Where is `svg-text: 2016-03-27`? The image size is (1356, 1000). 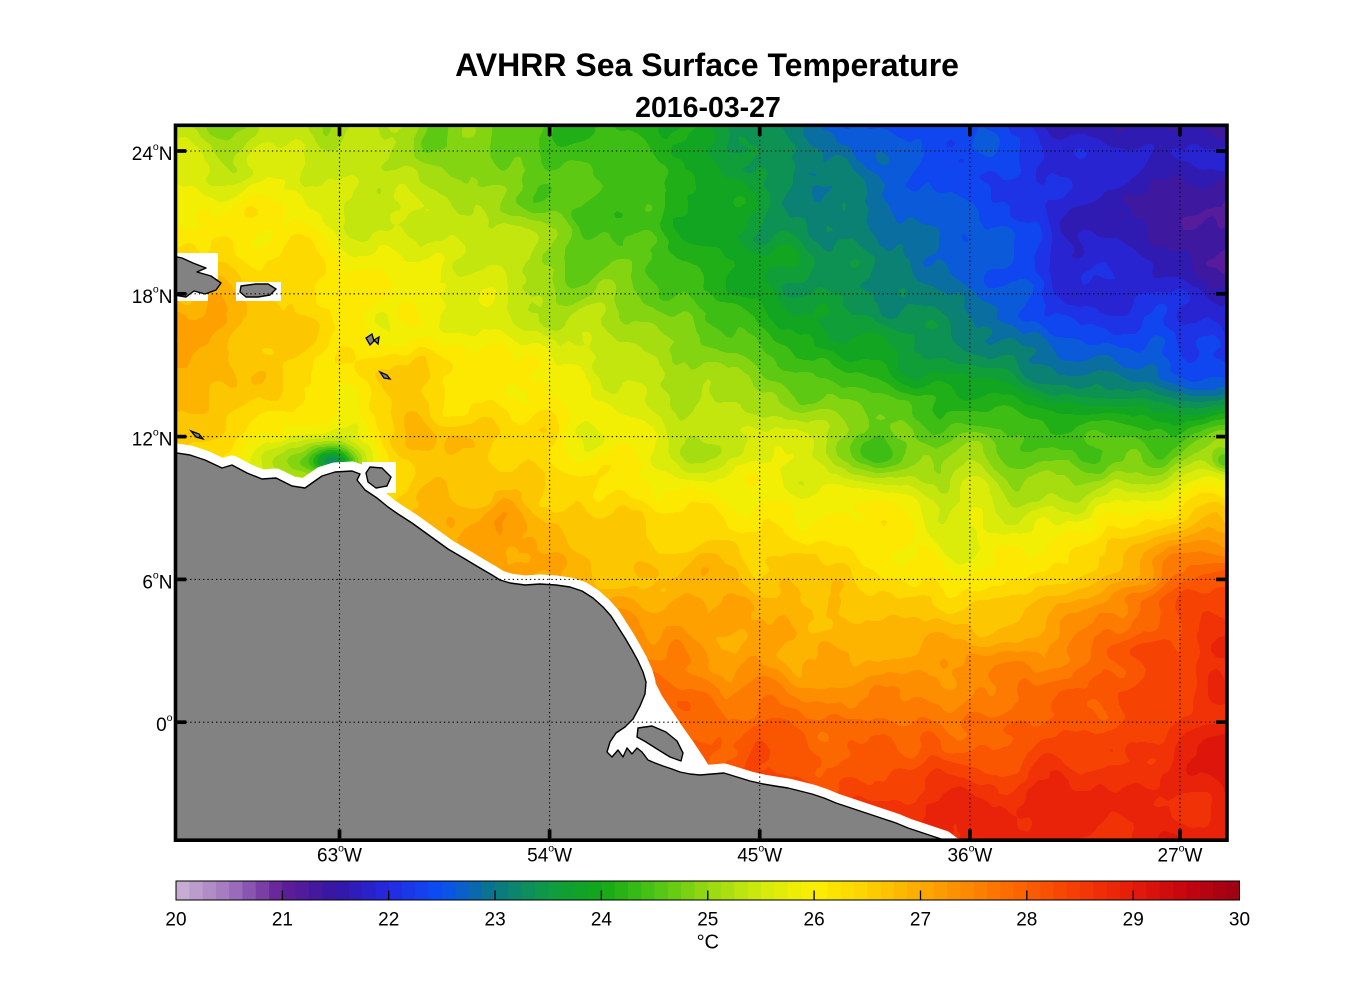
svg-text: 2016-03-27 is located at coordinates (708, 108).